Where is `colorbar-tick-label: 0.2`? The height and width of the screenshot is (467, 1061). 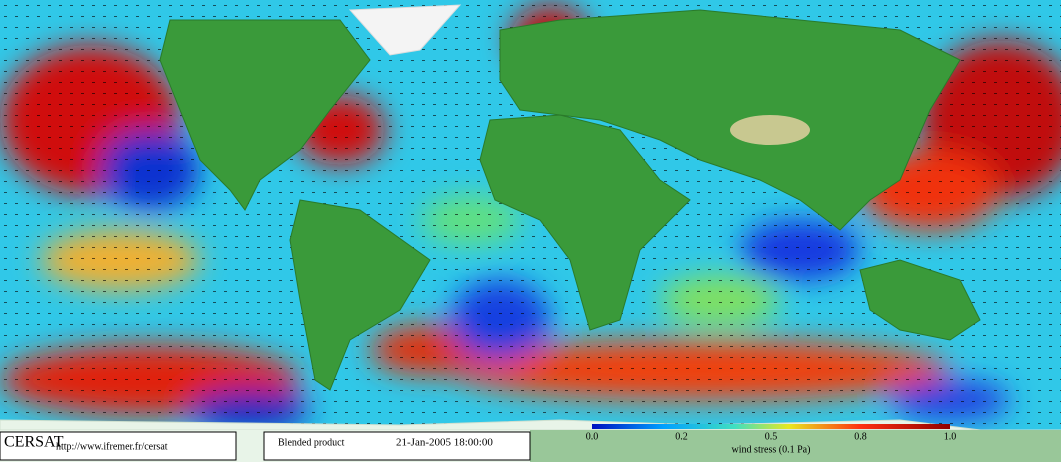 colorbar-tick-label: 0.2 is located at coordinates (681, 436).